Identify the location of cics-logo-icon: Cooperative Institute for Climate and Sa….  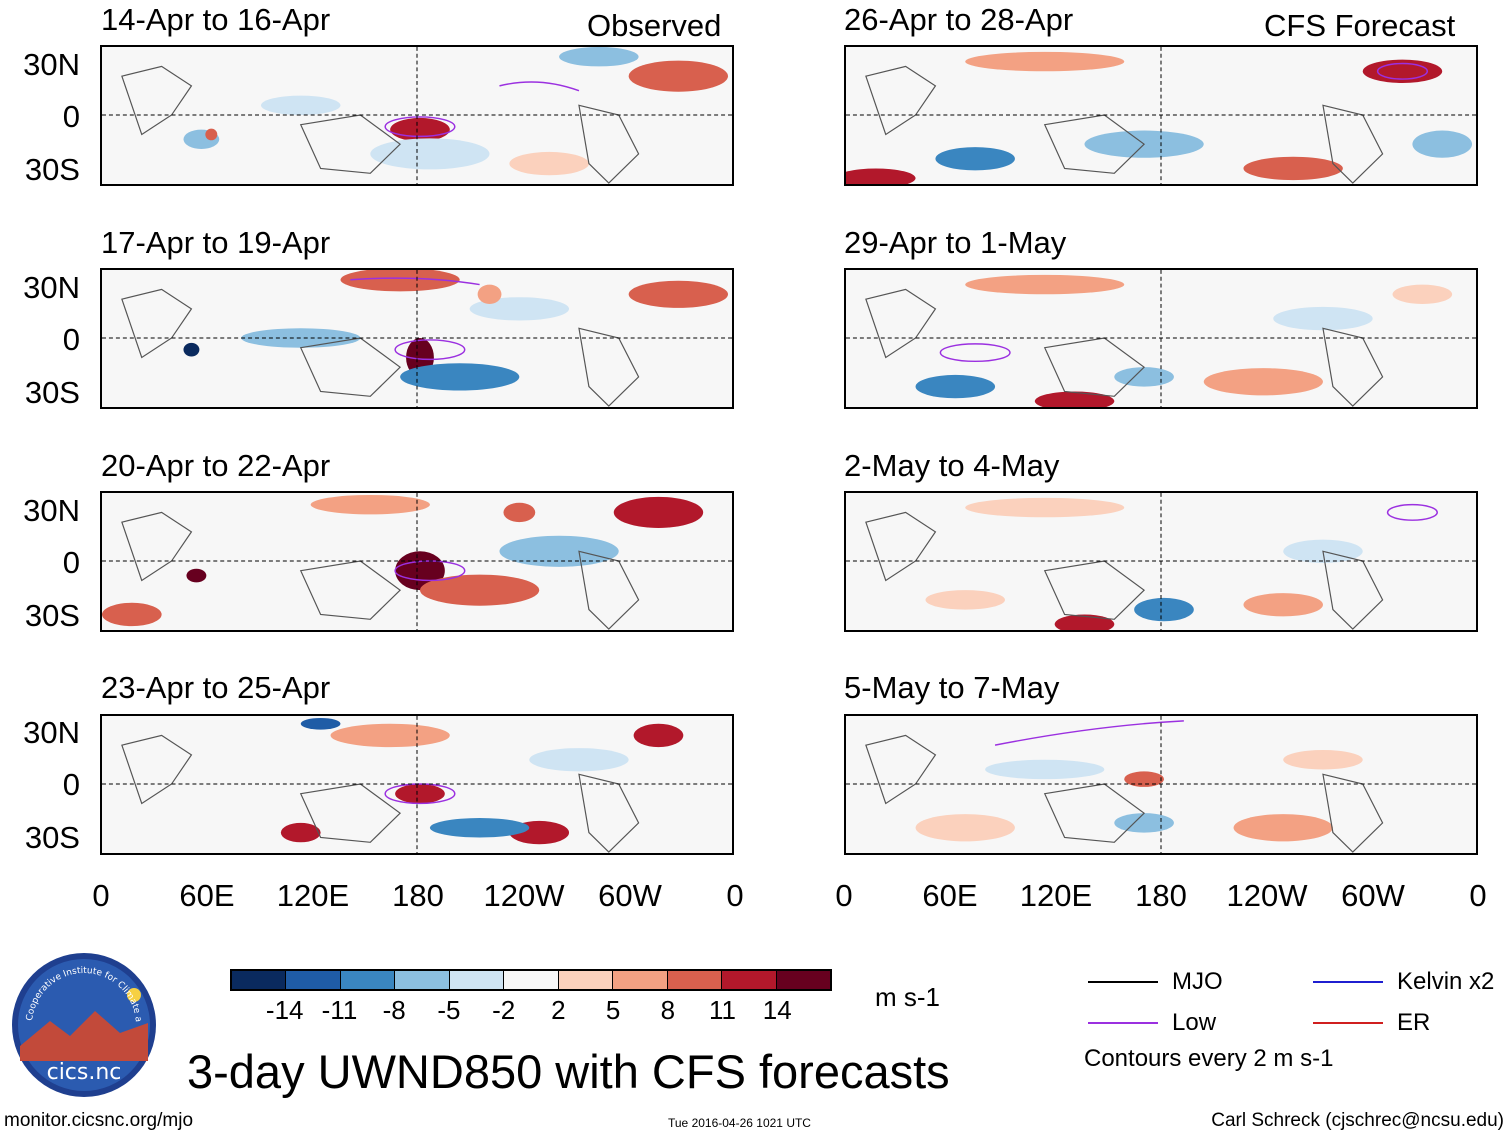
(83, 1024).